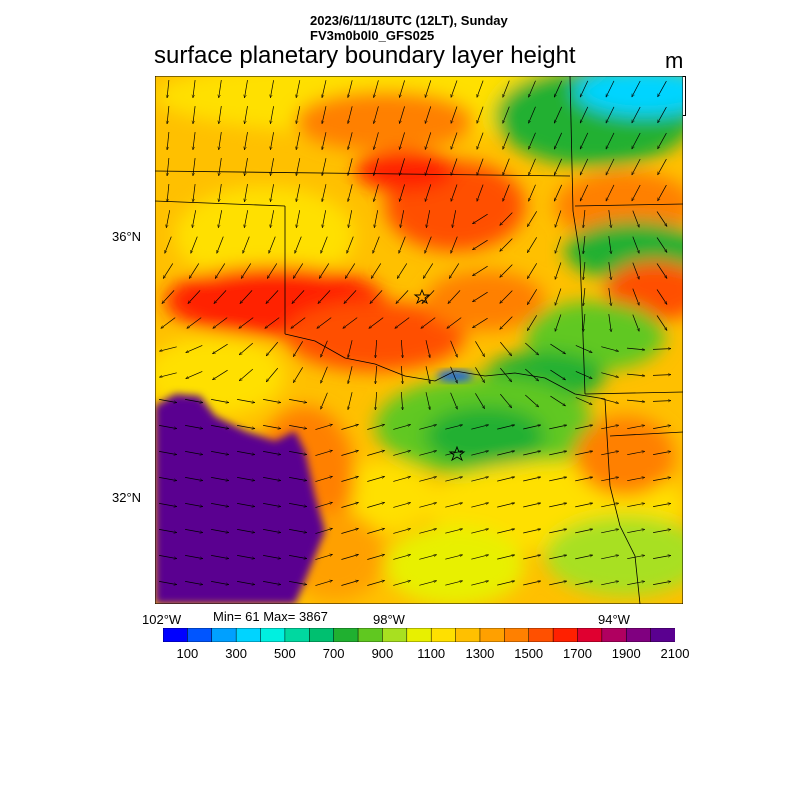 The width and height of the screenshot is (800, 800). What do you see at coordinates (577, 653) in the screenshot?
I see `colorbar-label: 1700` at bounding box center [577, 653].